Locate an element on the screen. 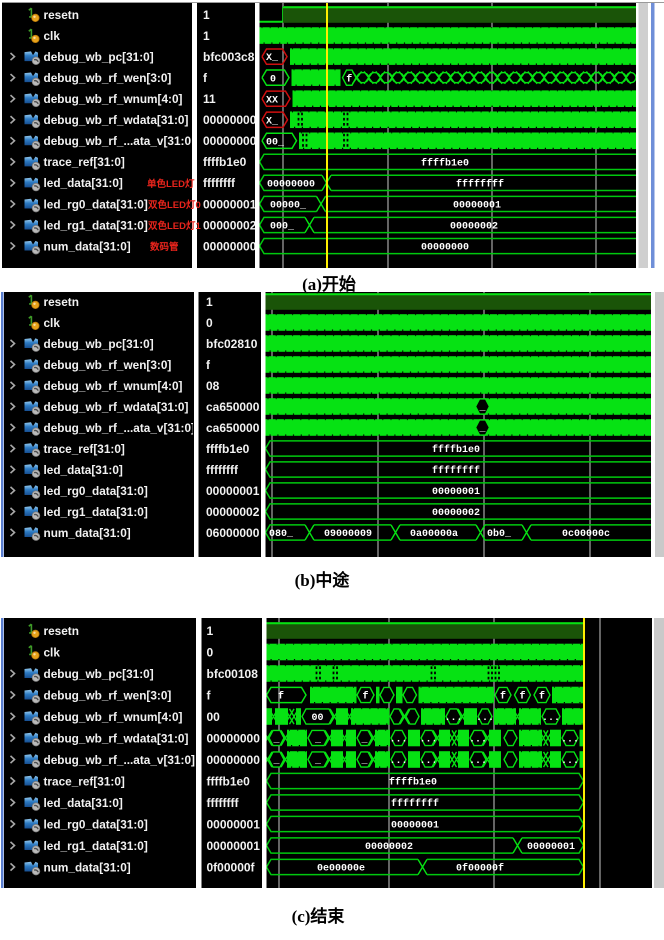  svg-text: 0b0_ is located at coordinates (499, 534).